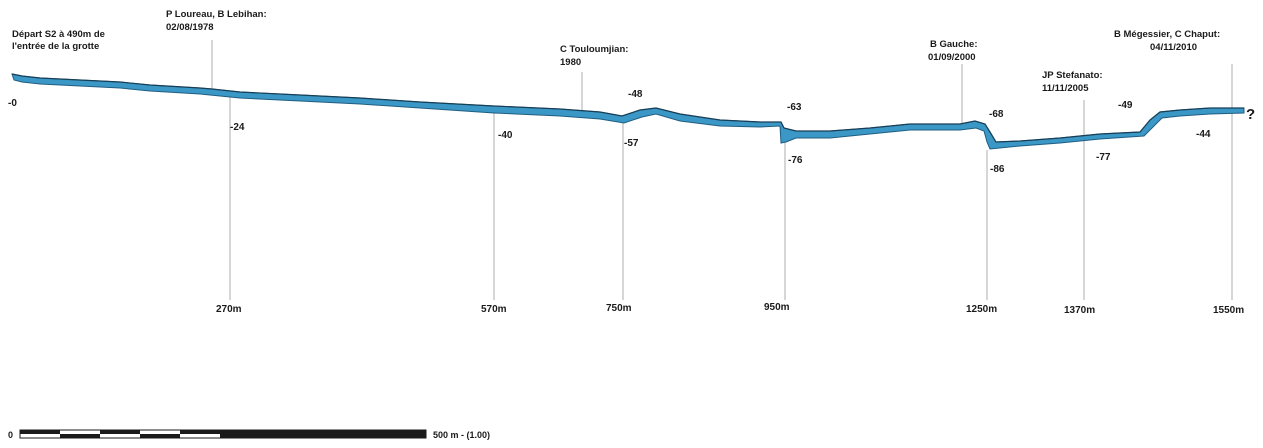 The height and width of the screenshot is (448, 1263). I want to click on depth-label: -77, so click(1103, 157).